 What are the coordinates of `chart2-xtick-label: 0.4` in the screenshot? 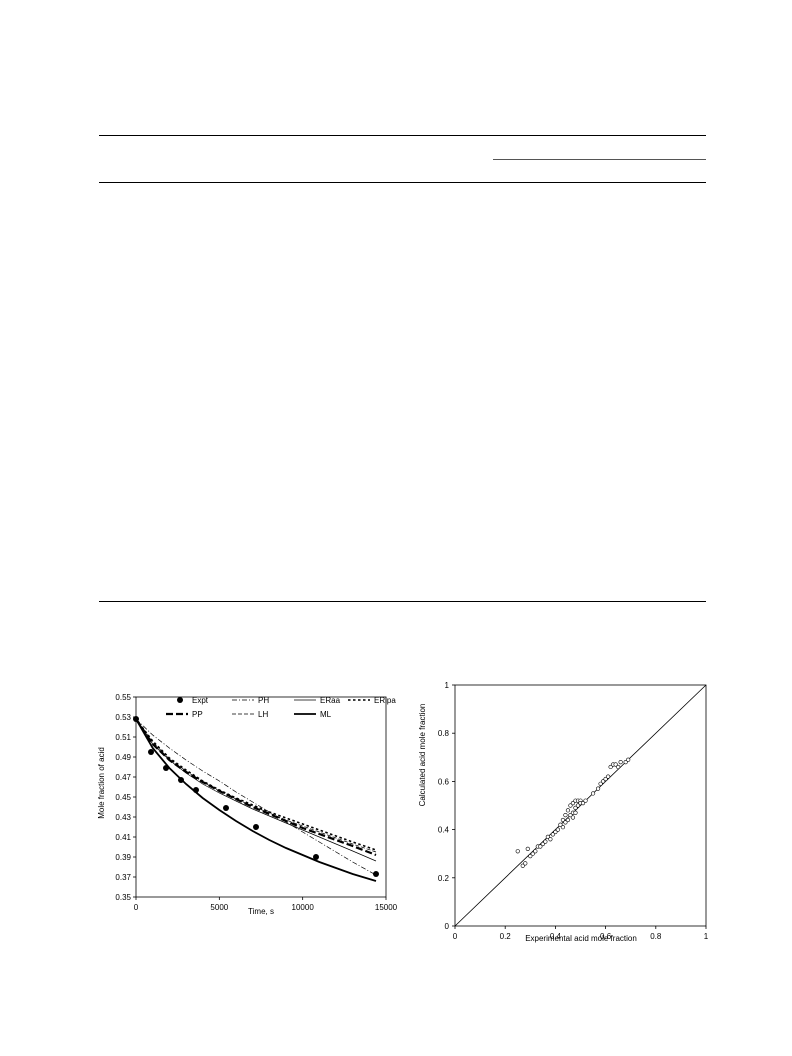 It's located at (556, 936).